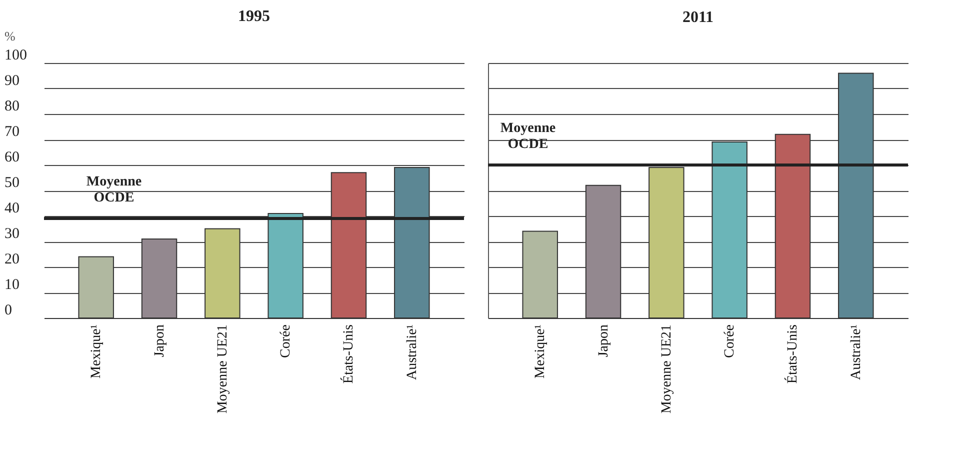  I want to click on y-tick-label: 60, so click(12, 158).